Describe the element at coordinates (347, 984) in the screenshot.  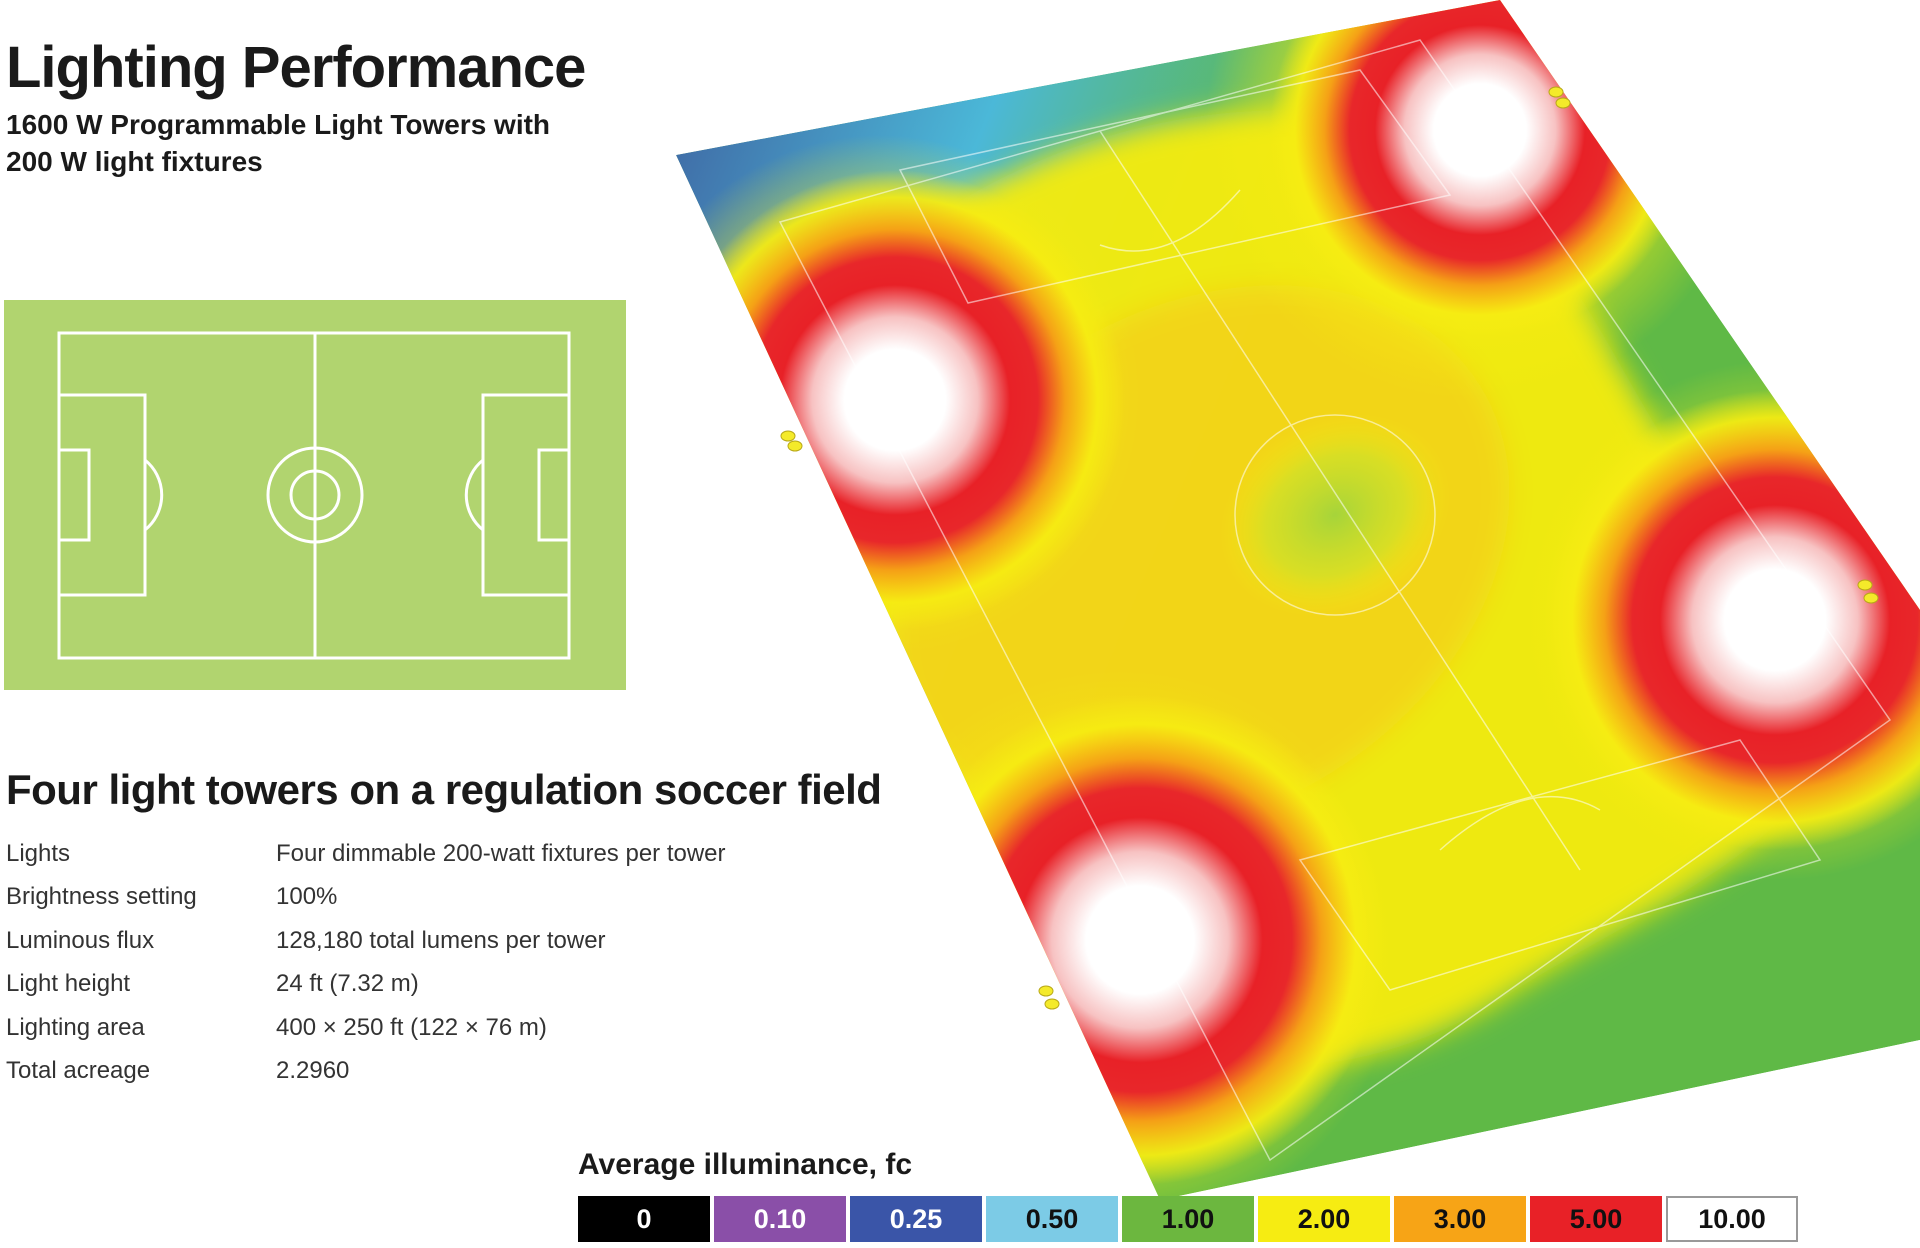
I see `spec-value: 24 ft (7.32 m)` at that location.